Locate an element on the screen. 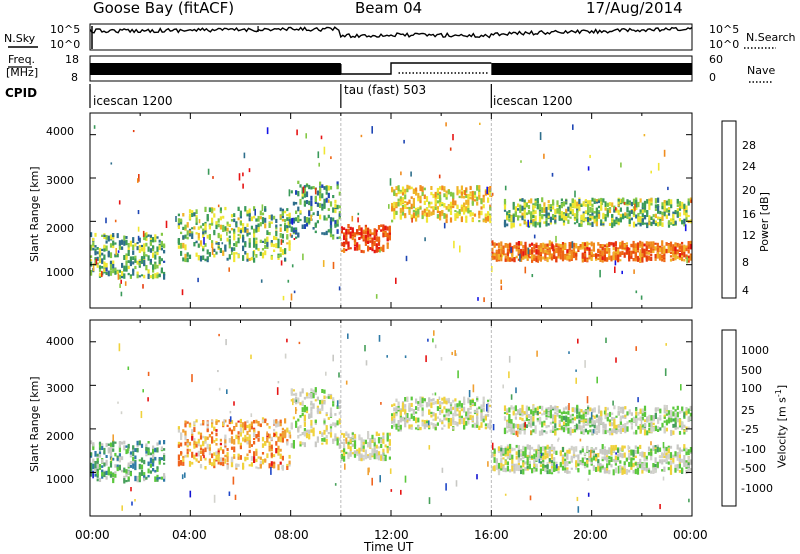 This screenshot has width=800, height=554. power-speck is located at coordinates (621, 165).